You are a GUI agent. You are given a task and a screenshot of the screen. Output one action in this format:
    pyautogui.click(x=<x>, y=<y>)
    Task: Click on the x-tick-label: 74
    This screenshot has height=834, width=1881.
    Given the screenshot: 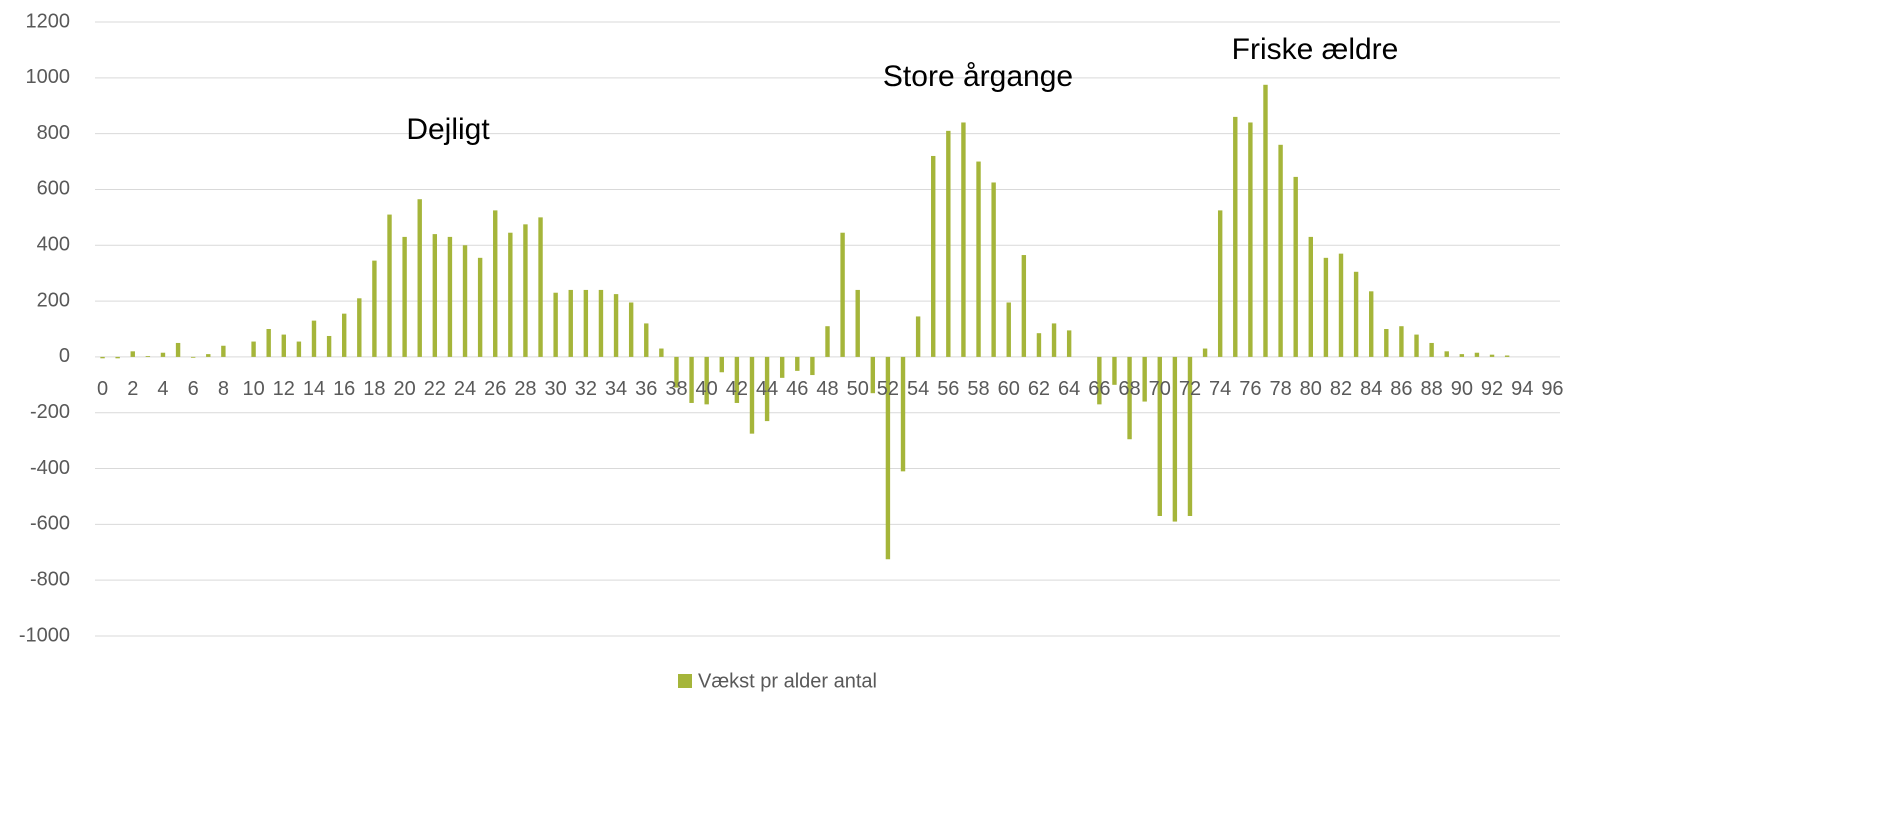 What is the action you would take?
    pyautogui.click(x=1220, y=389)
    